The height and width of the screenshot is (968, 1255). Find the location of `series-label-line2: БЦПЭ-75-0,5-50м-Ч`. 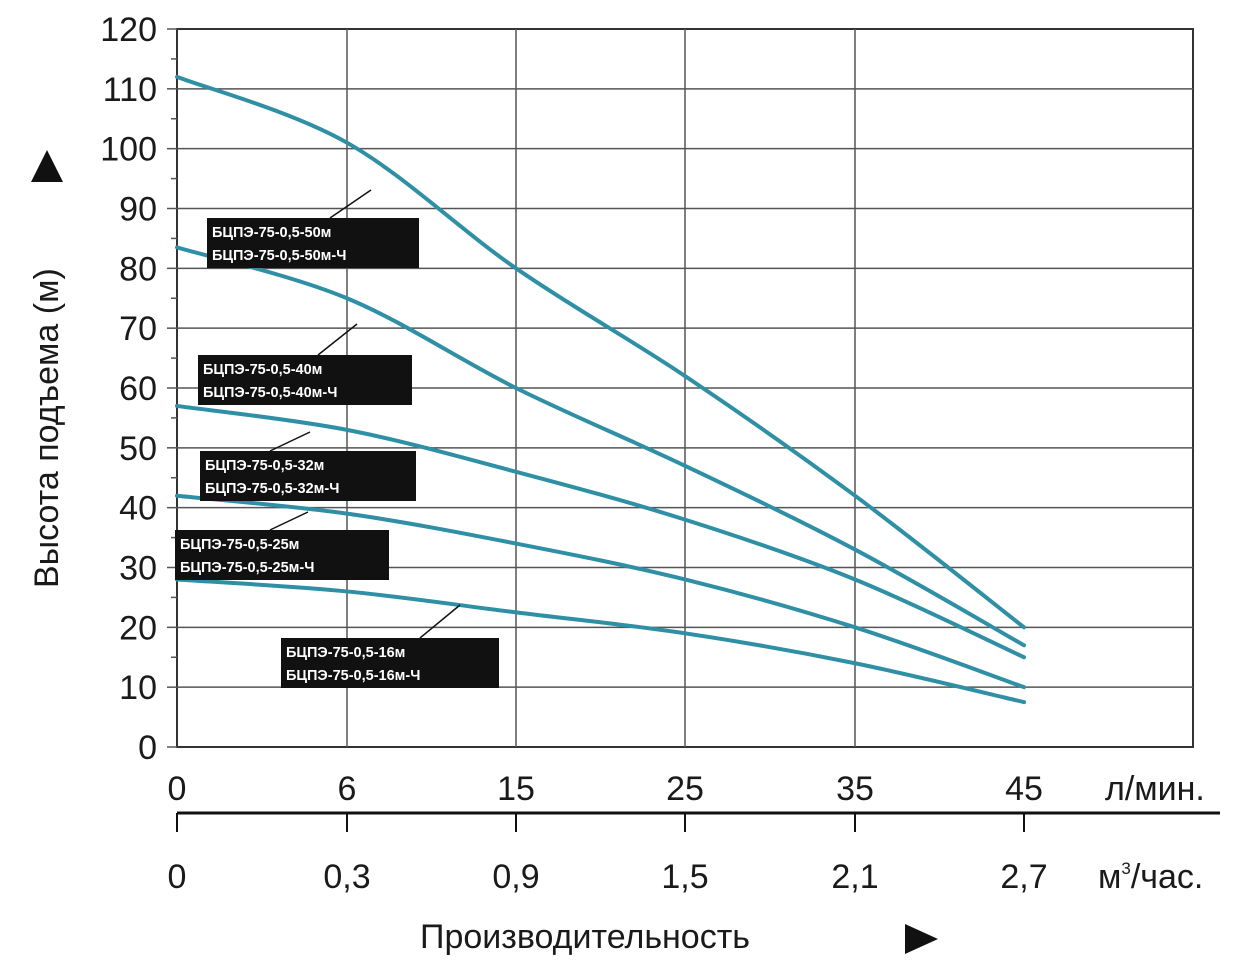

series-label-line2: БЦПЭ-75-0,5-50м-Ч is located at coordinates (279, 256).